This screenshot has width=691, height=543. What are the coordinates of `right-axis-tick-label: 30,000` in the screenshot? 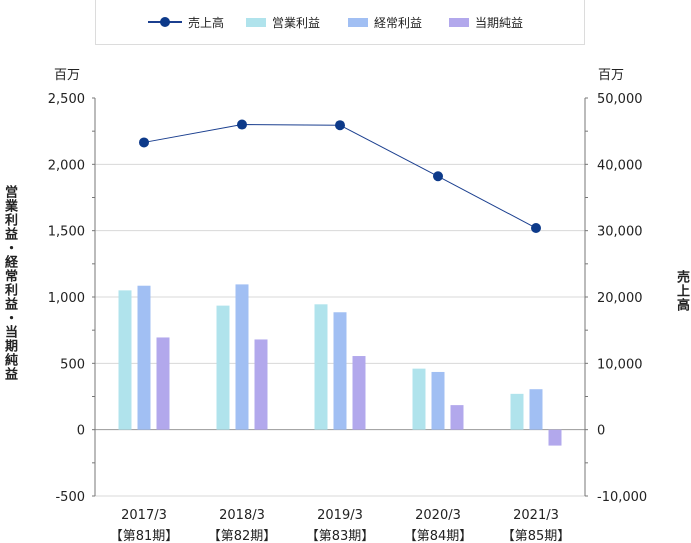 It's located at (620, 232).